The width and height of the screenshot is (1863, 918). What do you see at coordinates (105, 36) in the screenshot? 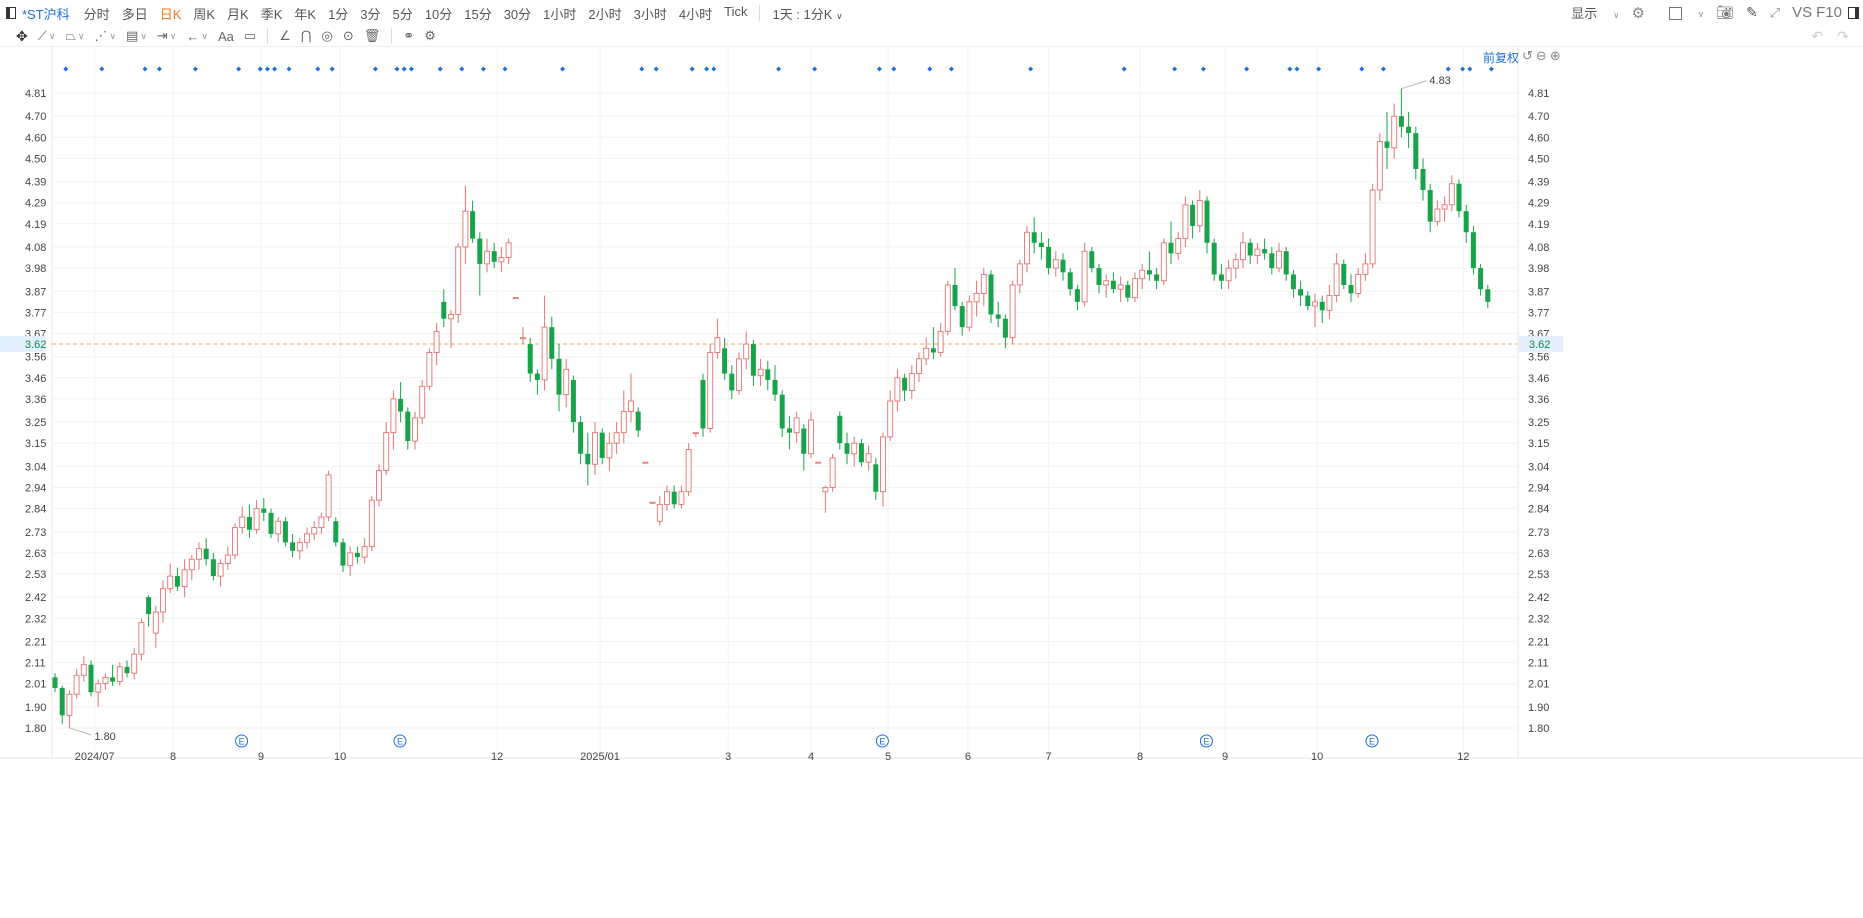
I see `wave-tool: ⋰ ∨` at bounding box center [105, 36].